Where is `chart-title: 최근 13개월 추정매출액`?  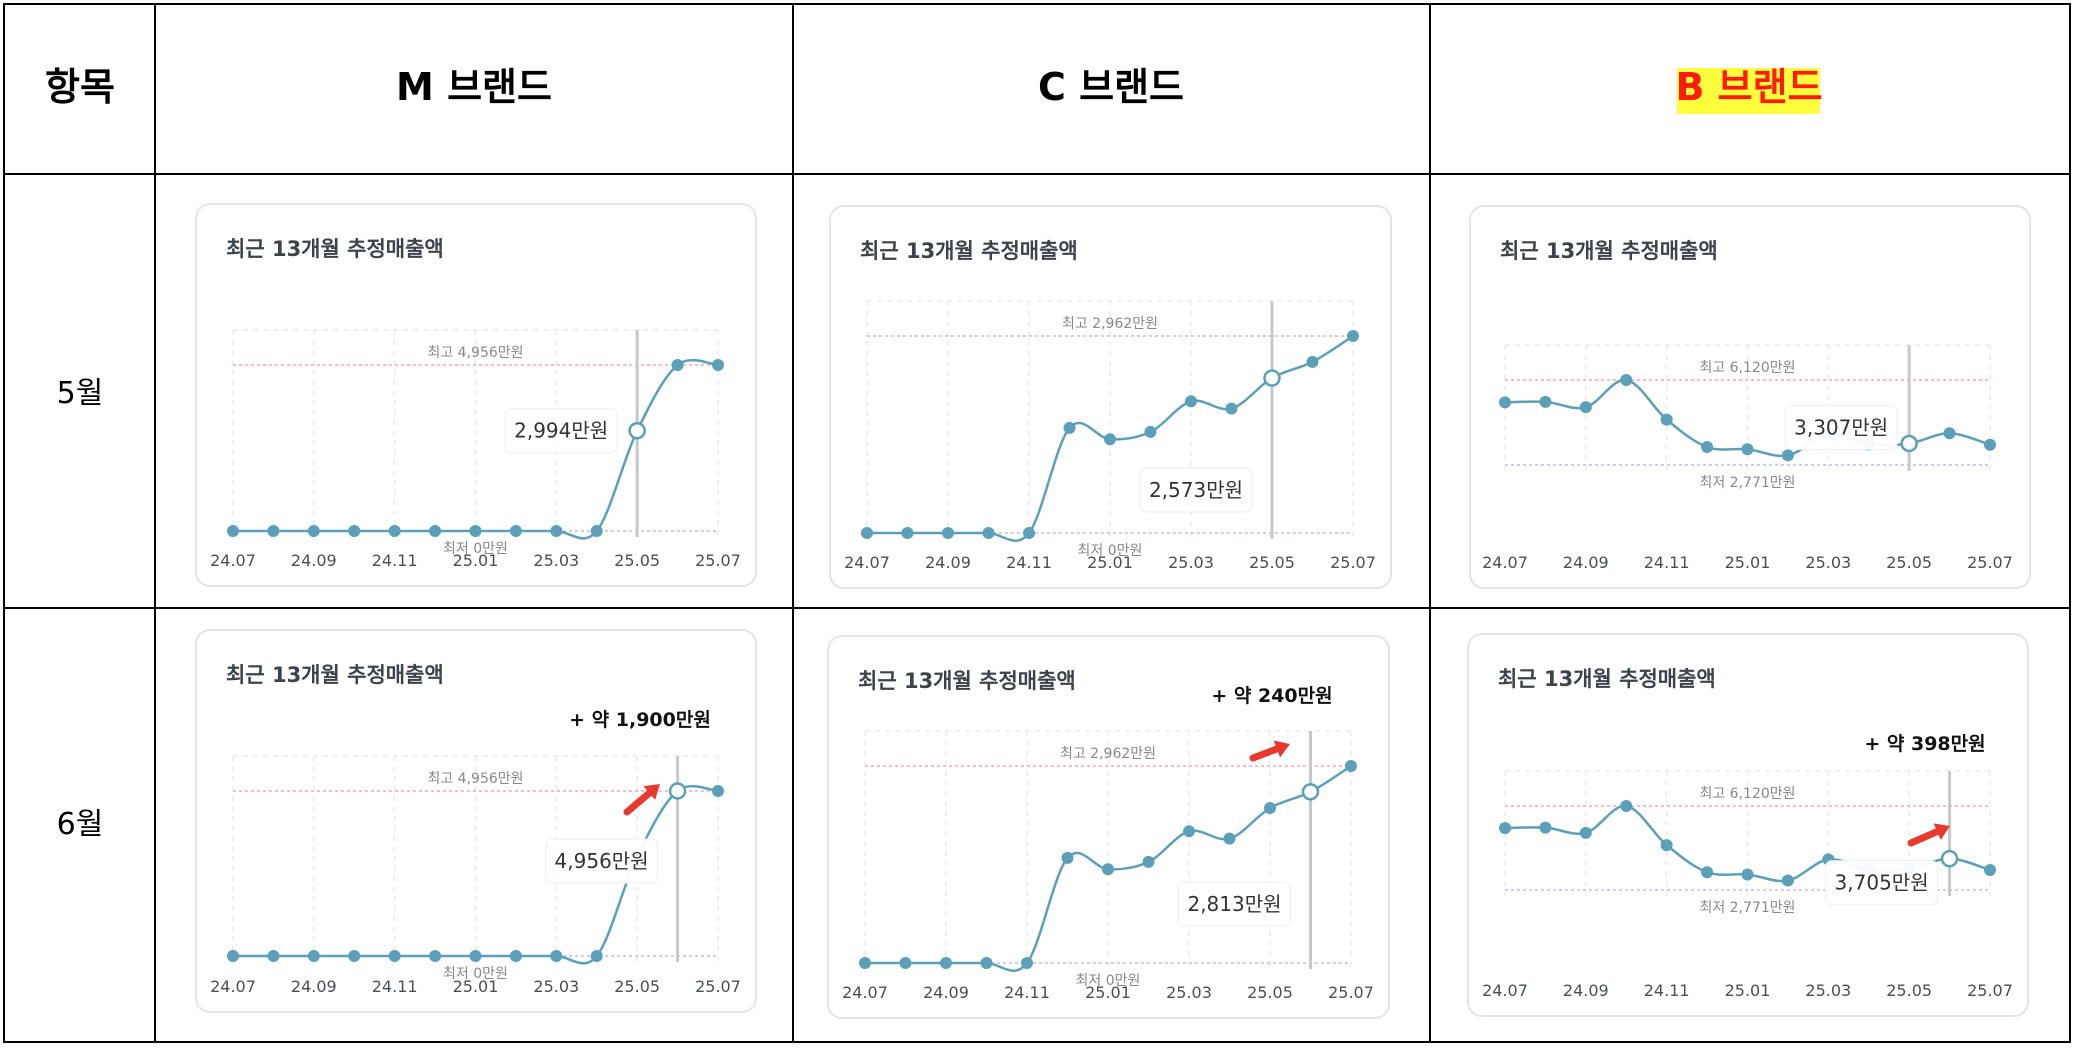
chart-title: 최근 13개월 추정매출액 is located at coordinates (967, 681).